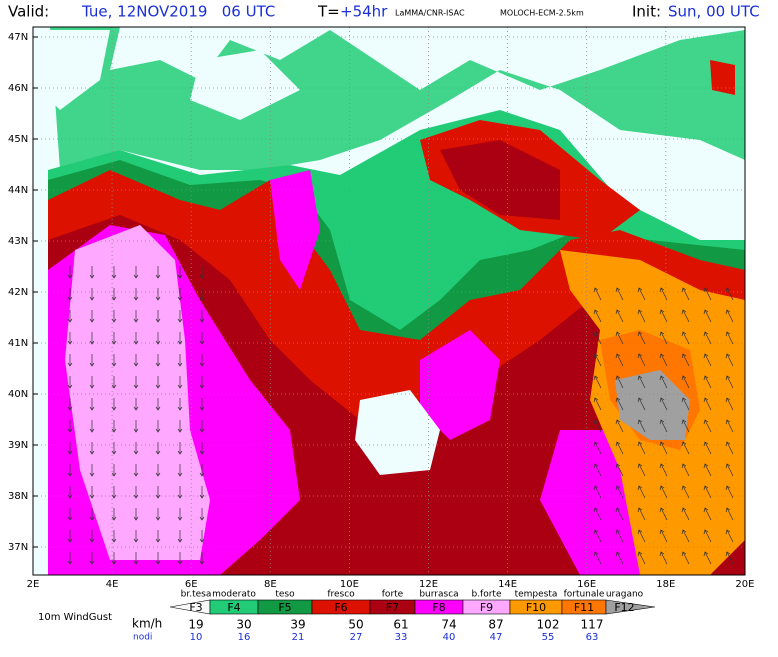 Image resolution: width=778 pixels, height=657 pixels. What do you see at coordinates (548, 625) in the screenshot?
I see `legend-kmh: 102` at bounding box center [548, 625].